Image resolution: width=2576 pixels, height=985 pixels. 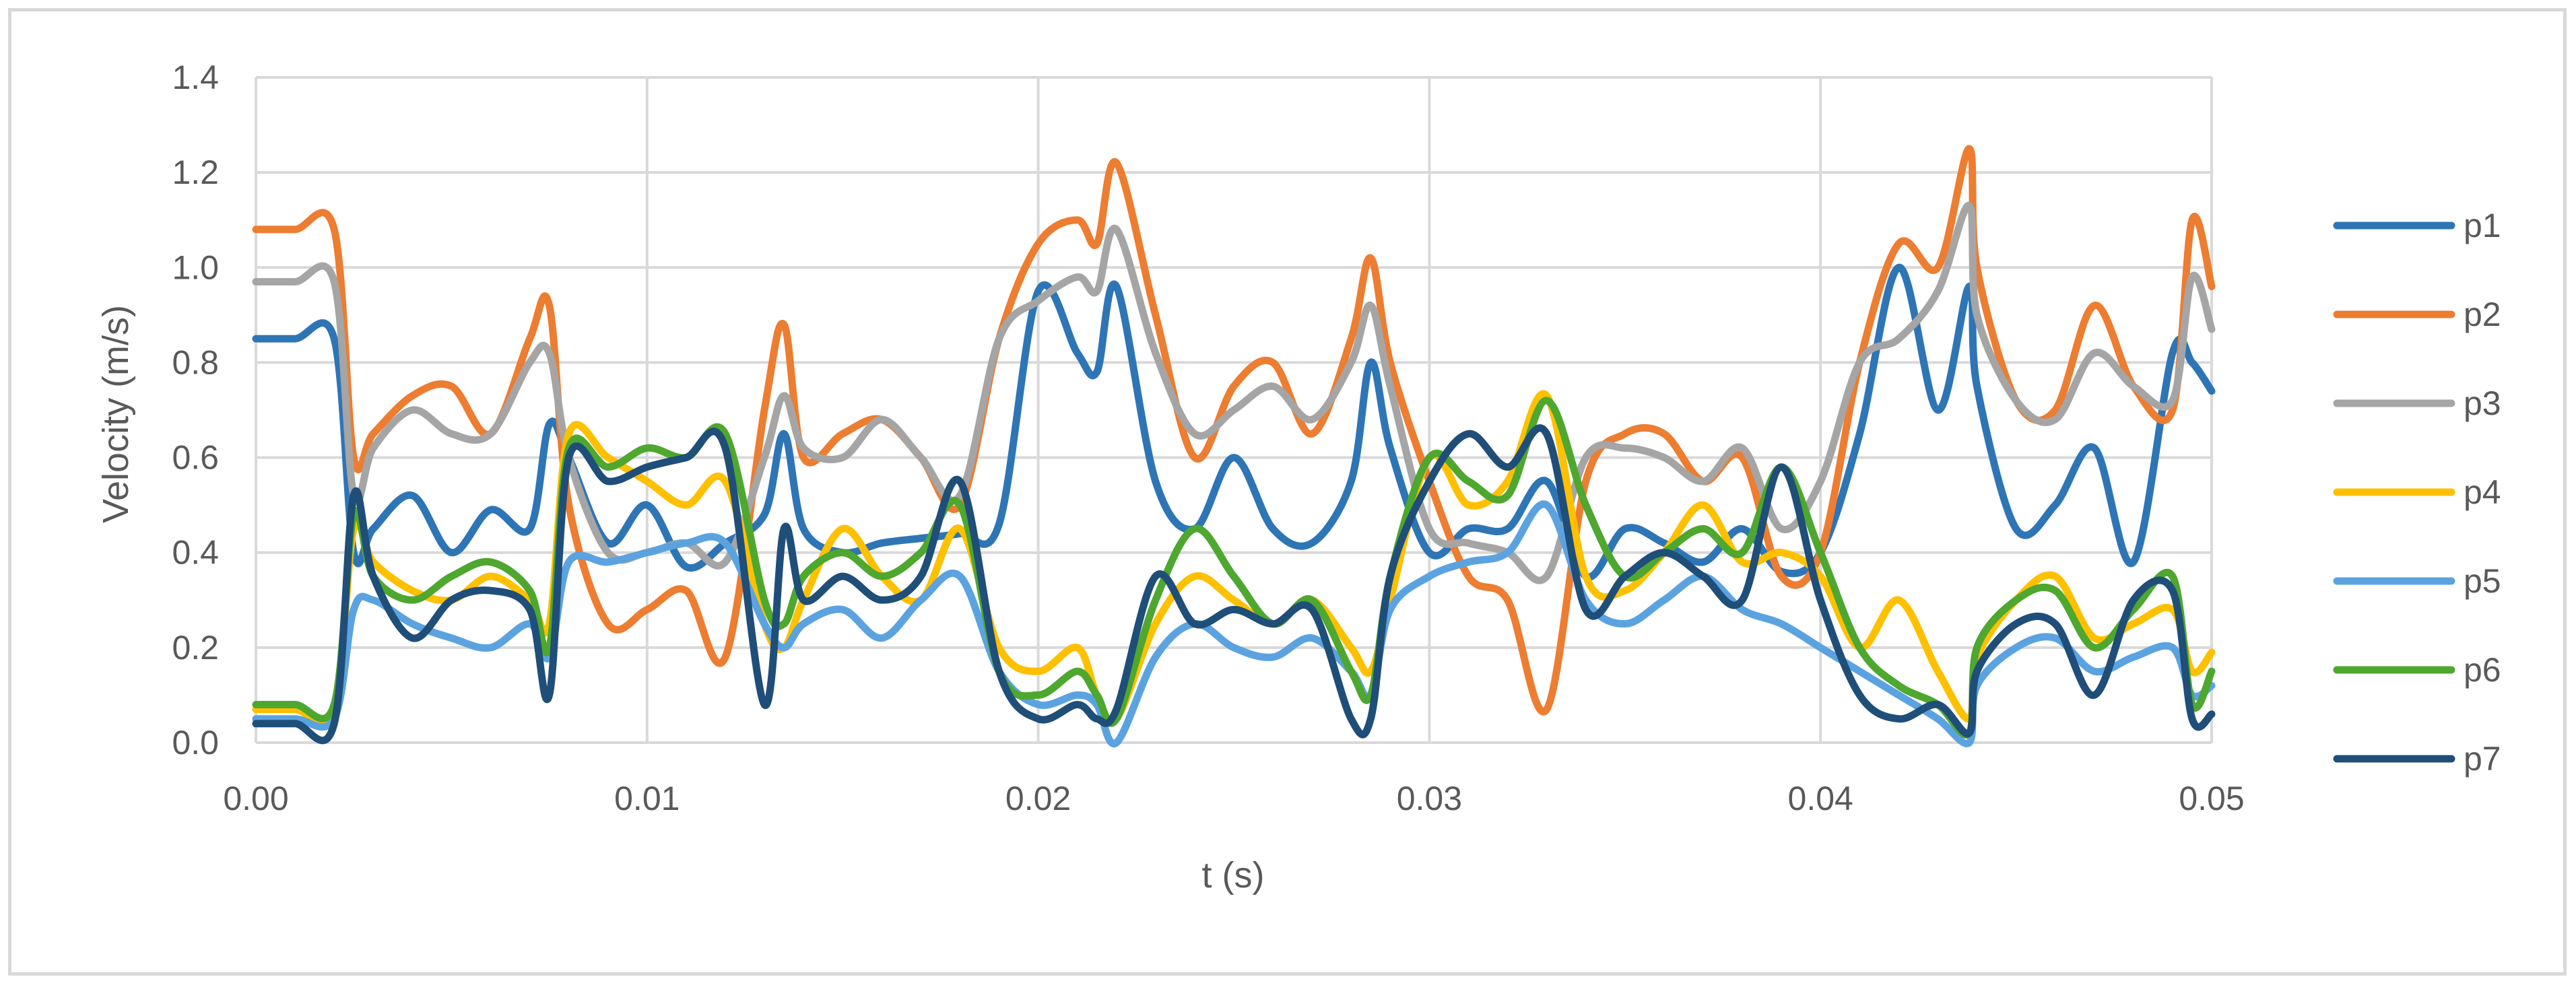 I want to click on y-tick-label: 0.0, so click(x=195, y=743).